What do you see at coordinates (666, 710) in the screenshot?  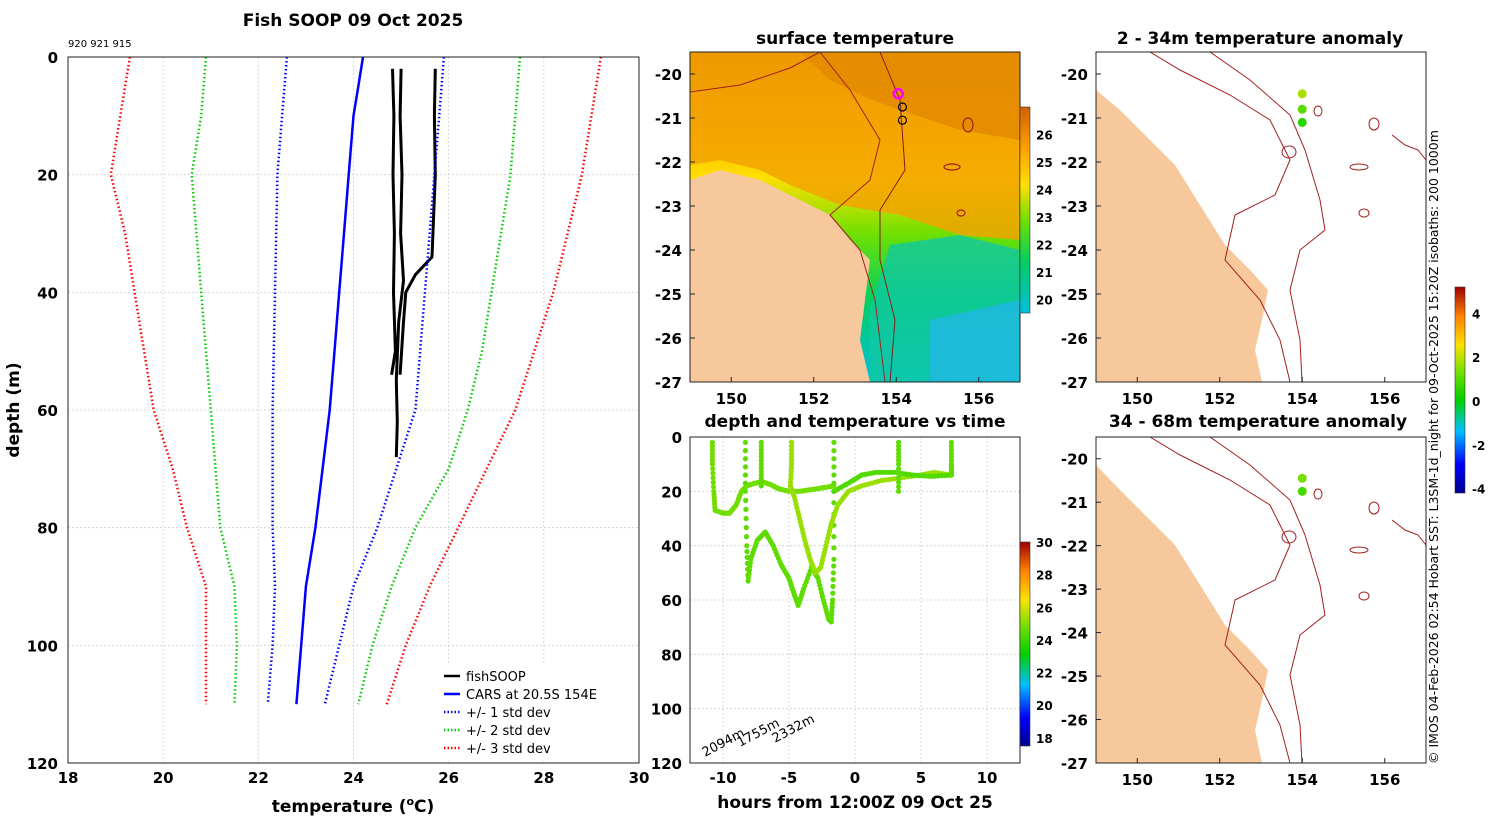 I see `depth-time-ytick: 100` at bounding box center [666, 710].